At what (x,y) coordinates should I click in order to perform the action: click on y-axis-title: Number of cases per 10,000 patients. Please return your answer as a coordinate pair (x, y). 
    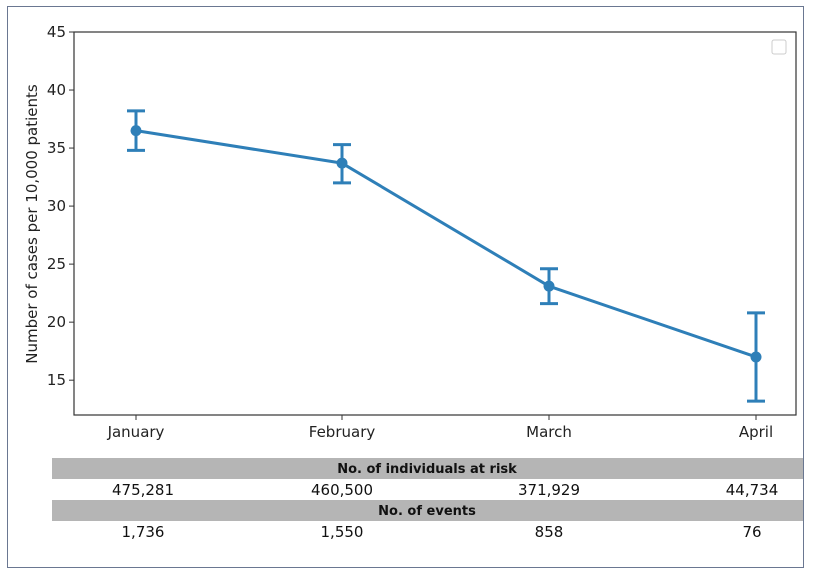
    Looking at the image, I should click on (32, 224).